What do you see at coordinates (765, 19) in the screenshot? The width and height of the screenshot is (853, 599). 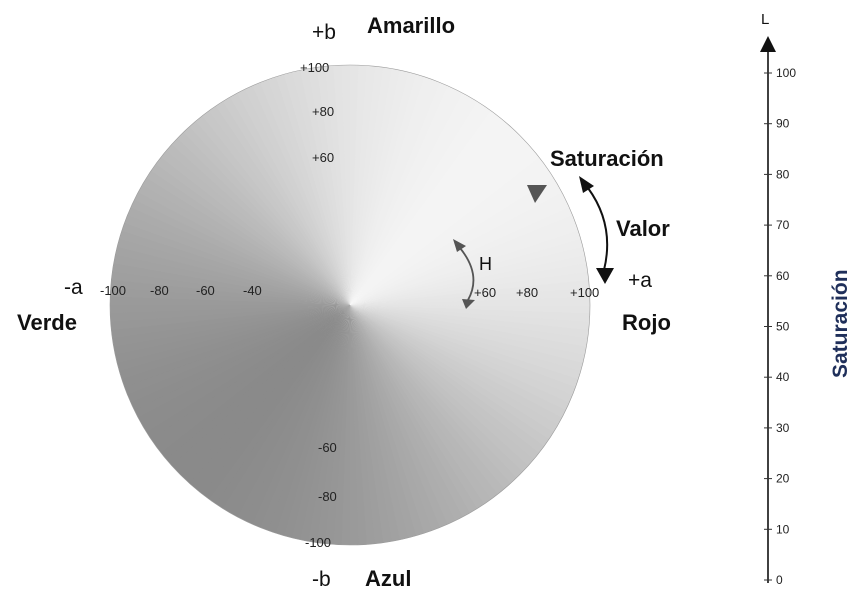 I see `lightness-axis-label: L` at bounding box center [765, 19].